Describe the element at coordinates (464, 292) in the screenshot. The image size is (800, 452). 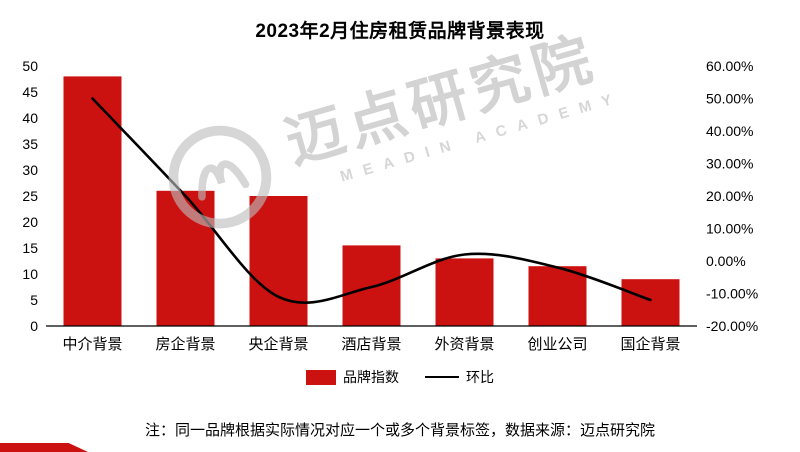
I see `bar-外资背景` at that location.